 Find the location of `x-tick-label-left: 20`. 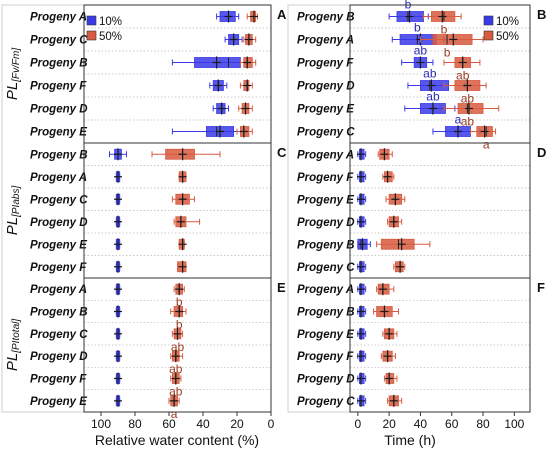

x-tick-label-left: 20 is located at coordinates (237, 424).